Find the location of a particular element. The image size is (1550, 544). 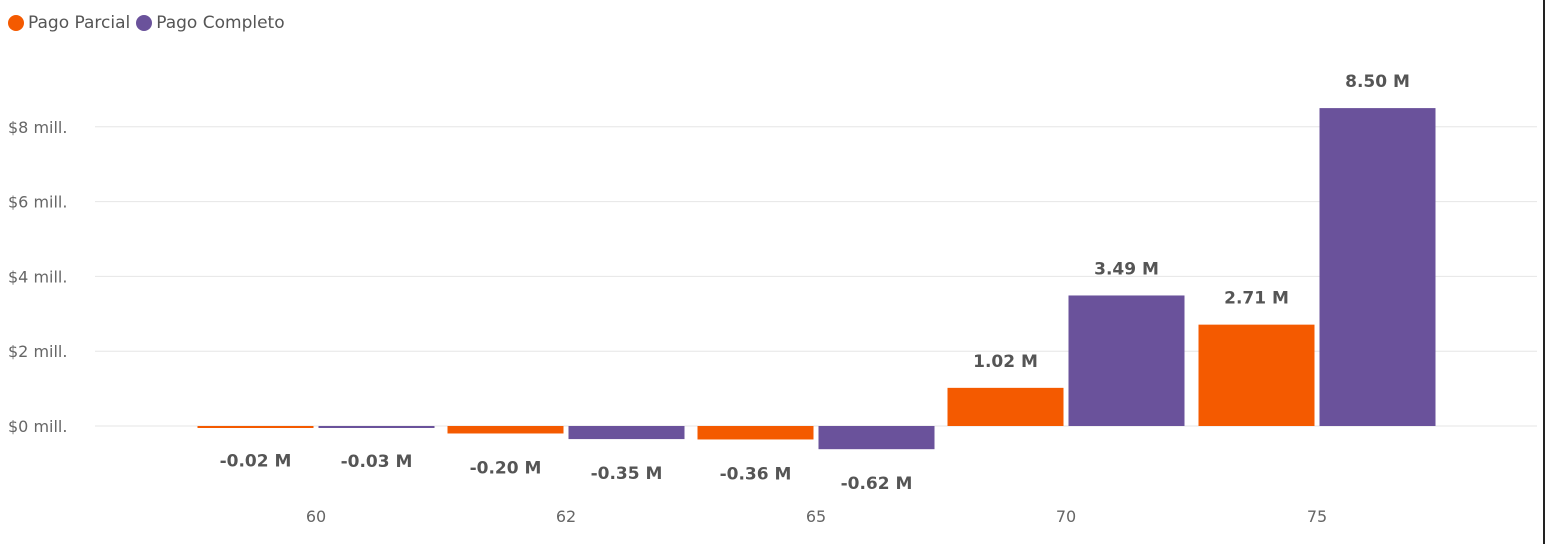

data-label: -0.62 M is located at coordinates (877, 484).